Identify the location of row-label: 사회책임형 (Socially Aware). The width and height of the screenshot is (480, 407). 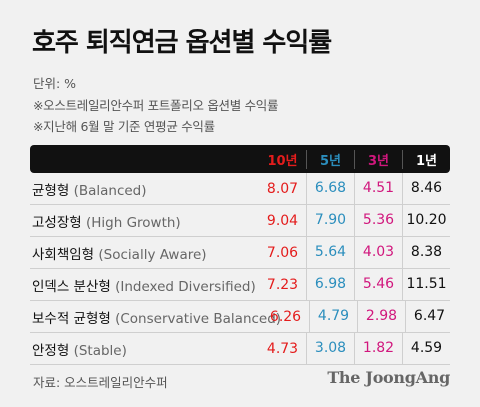
(144, 253).